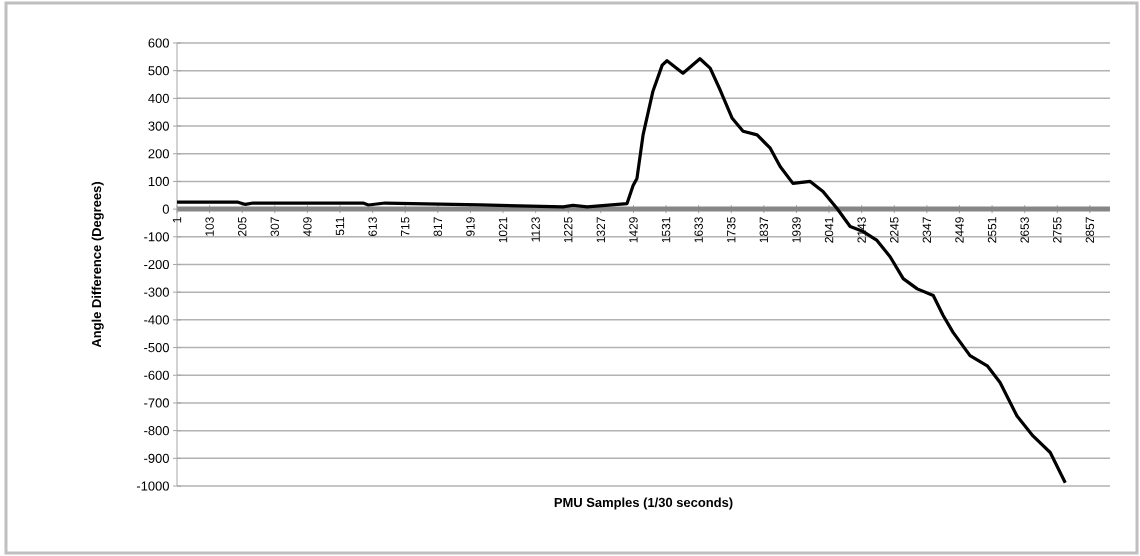 Image resolution: width=1140 pixels, height=556 pixels. Describe the element at coordinates (535, 229) in the screenshot. I see `x-tick-label: 1123` at that location.